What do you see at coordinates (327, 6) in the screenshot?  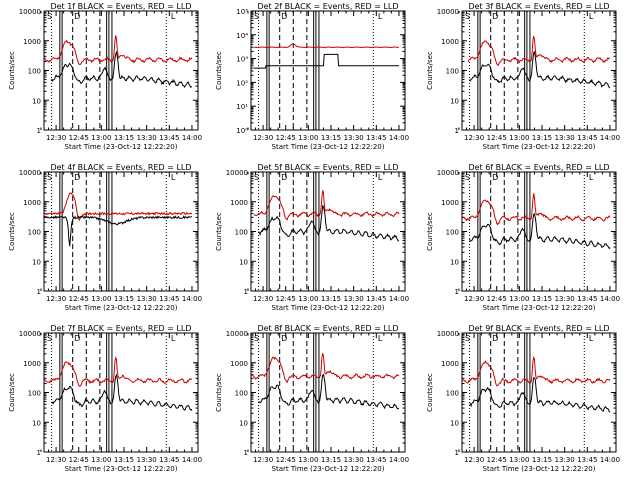 I see `chart-title: Det 2f BLACK = Events, RED = LLD` at bounding box center [327, 6].